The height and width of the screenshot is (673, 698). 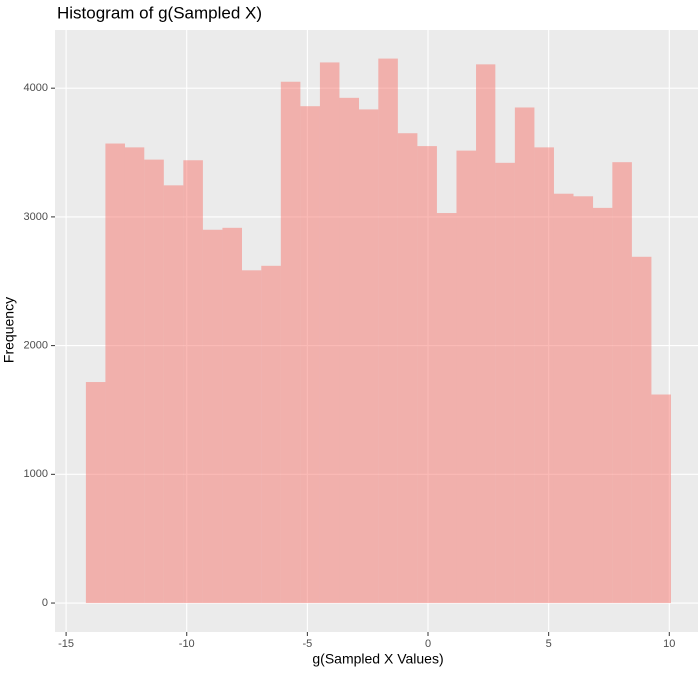 What do you see at coordinates (9, 330) in the screenshot?
I see `y-axis-title: Frequency` at bounding box center [9, 330].